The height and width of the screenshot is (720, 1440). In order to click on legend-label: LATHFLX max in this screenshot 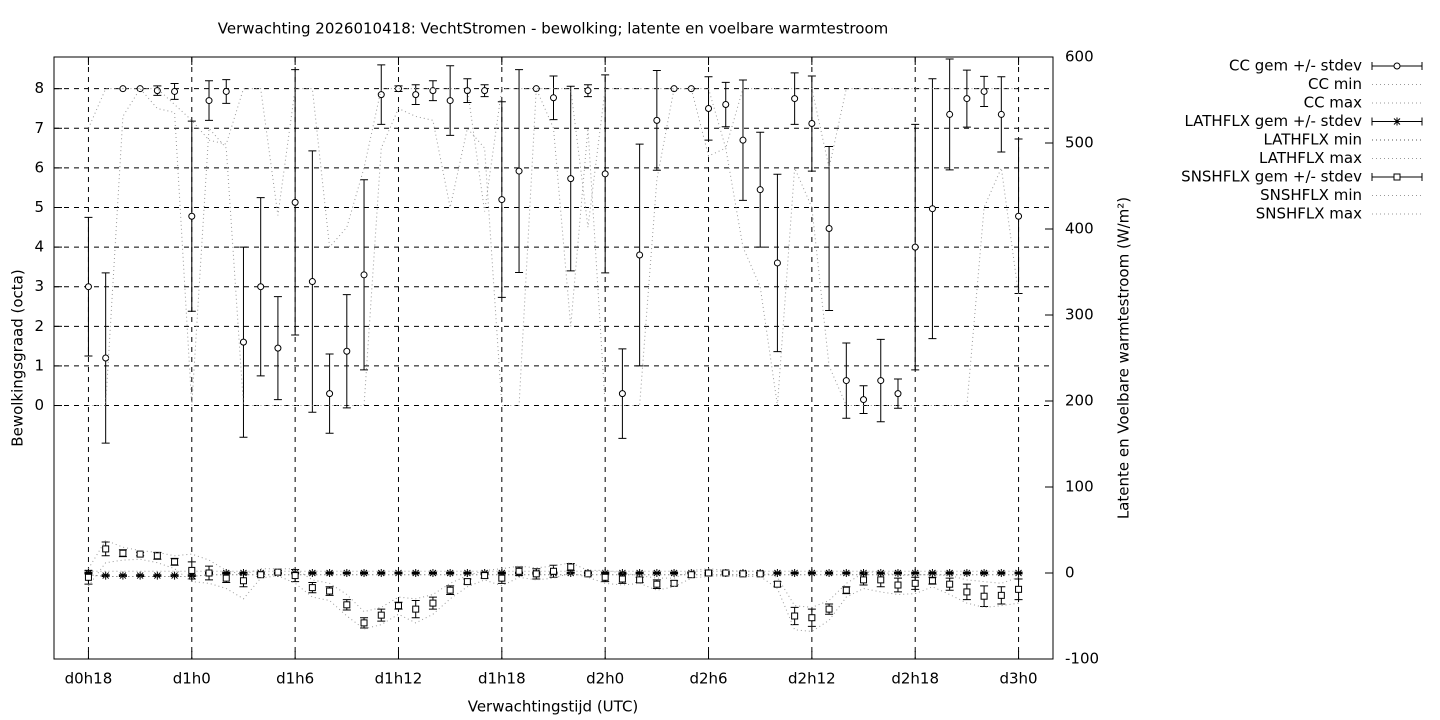, I will do `click(1310, 158)`.